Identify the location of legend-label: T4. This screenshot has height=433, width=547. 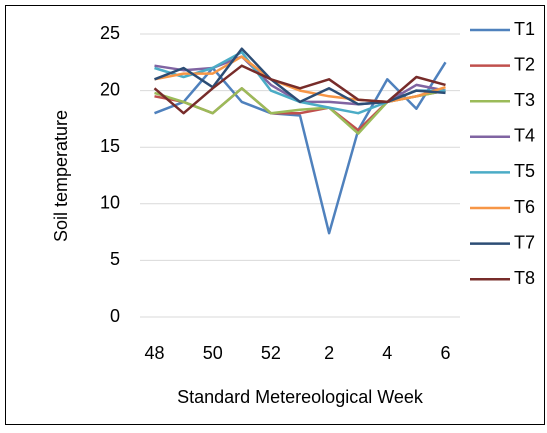
(524, 136).